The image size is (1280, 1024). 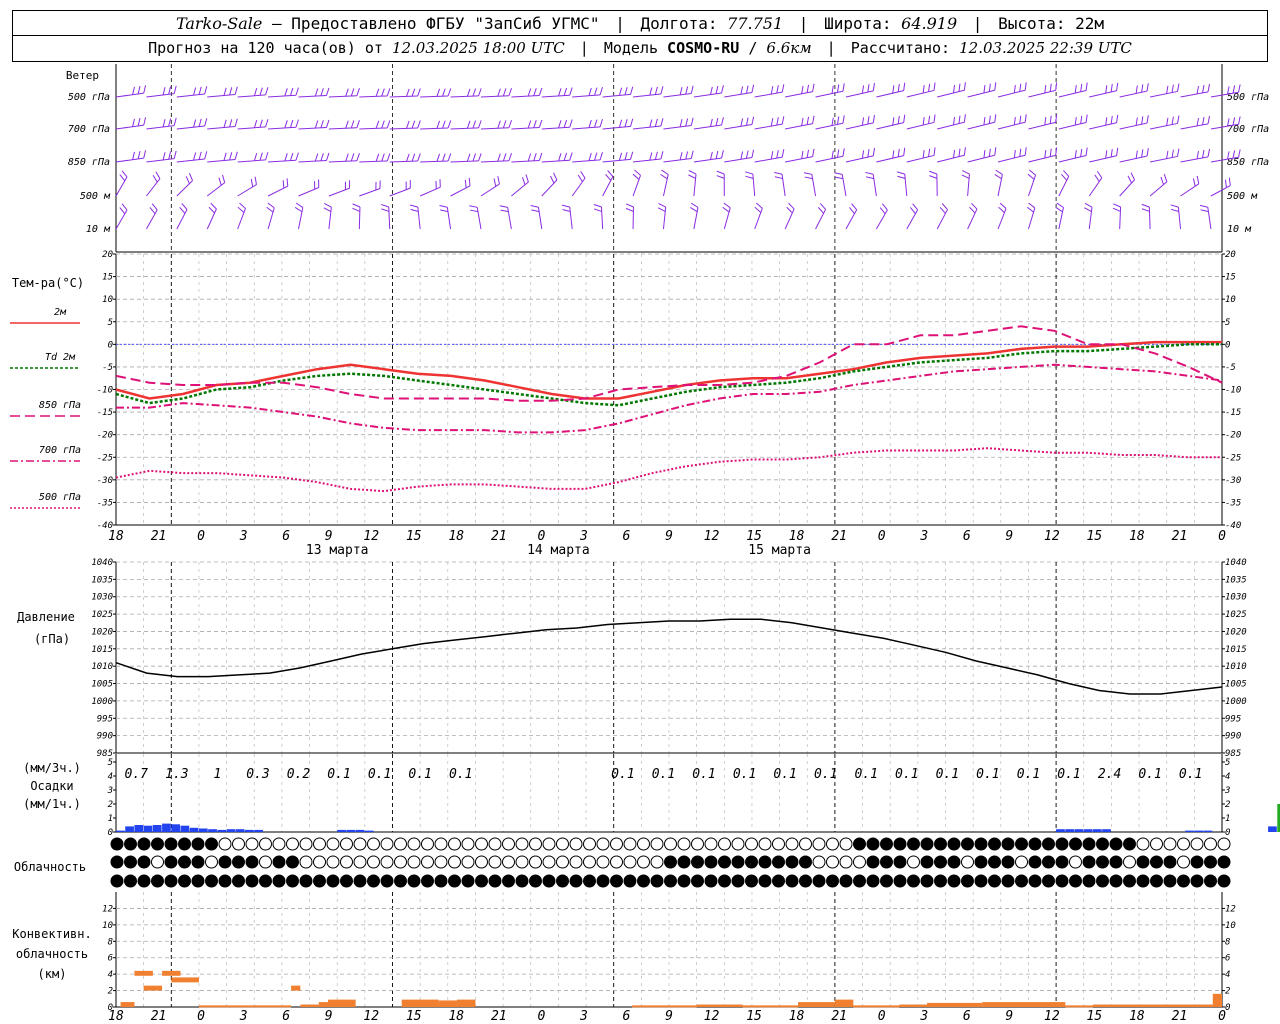 What do you see at coordinates (1227, 763) in the screenshot?
I see `precip-axis-tick-right: 5` at bounding box center [1227, 763].